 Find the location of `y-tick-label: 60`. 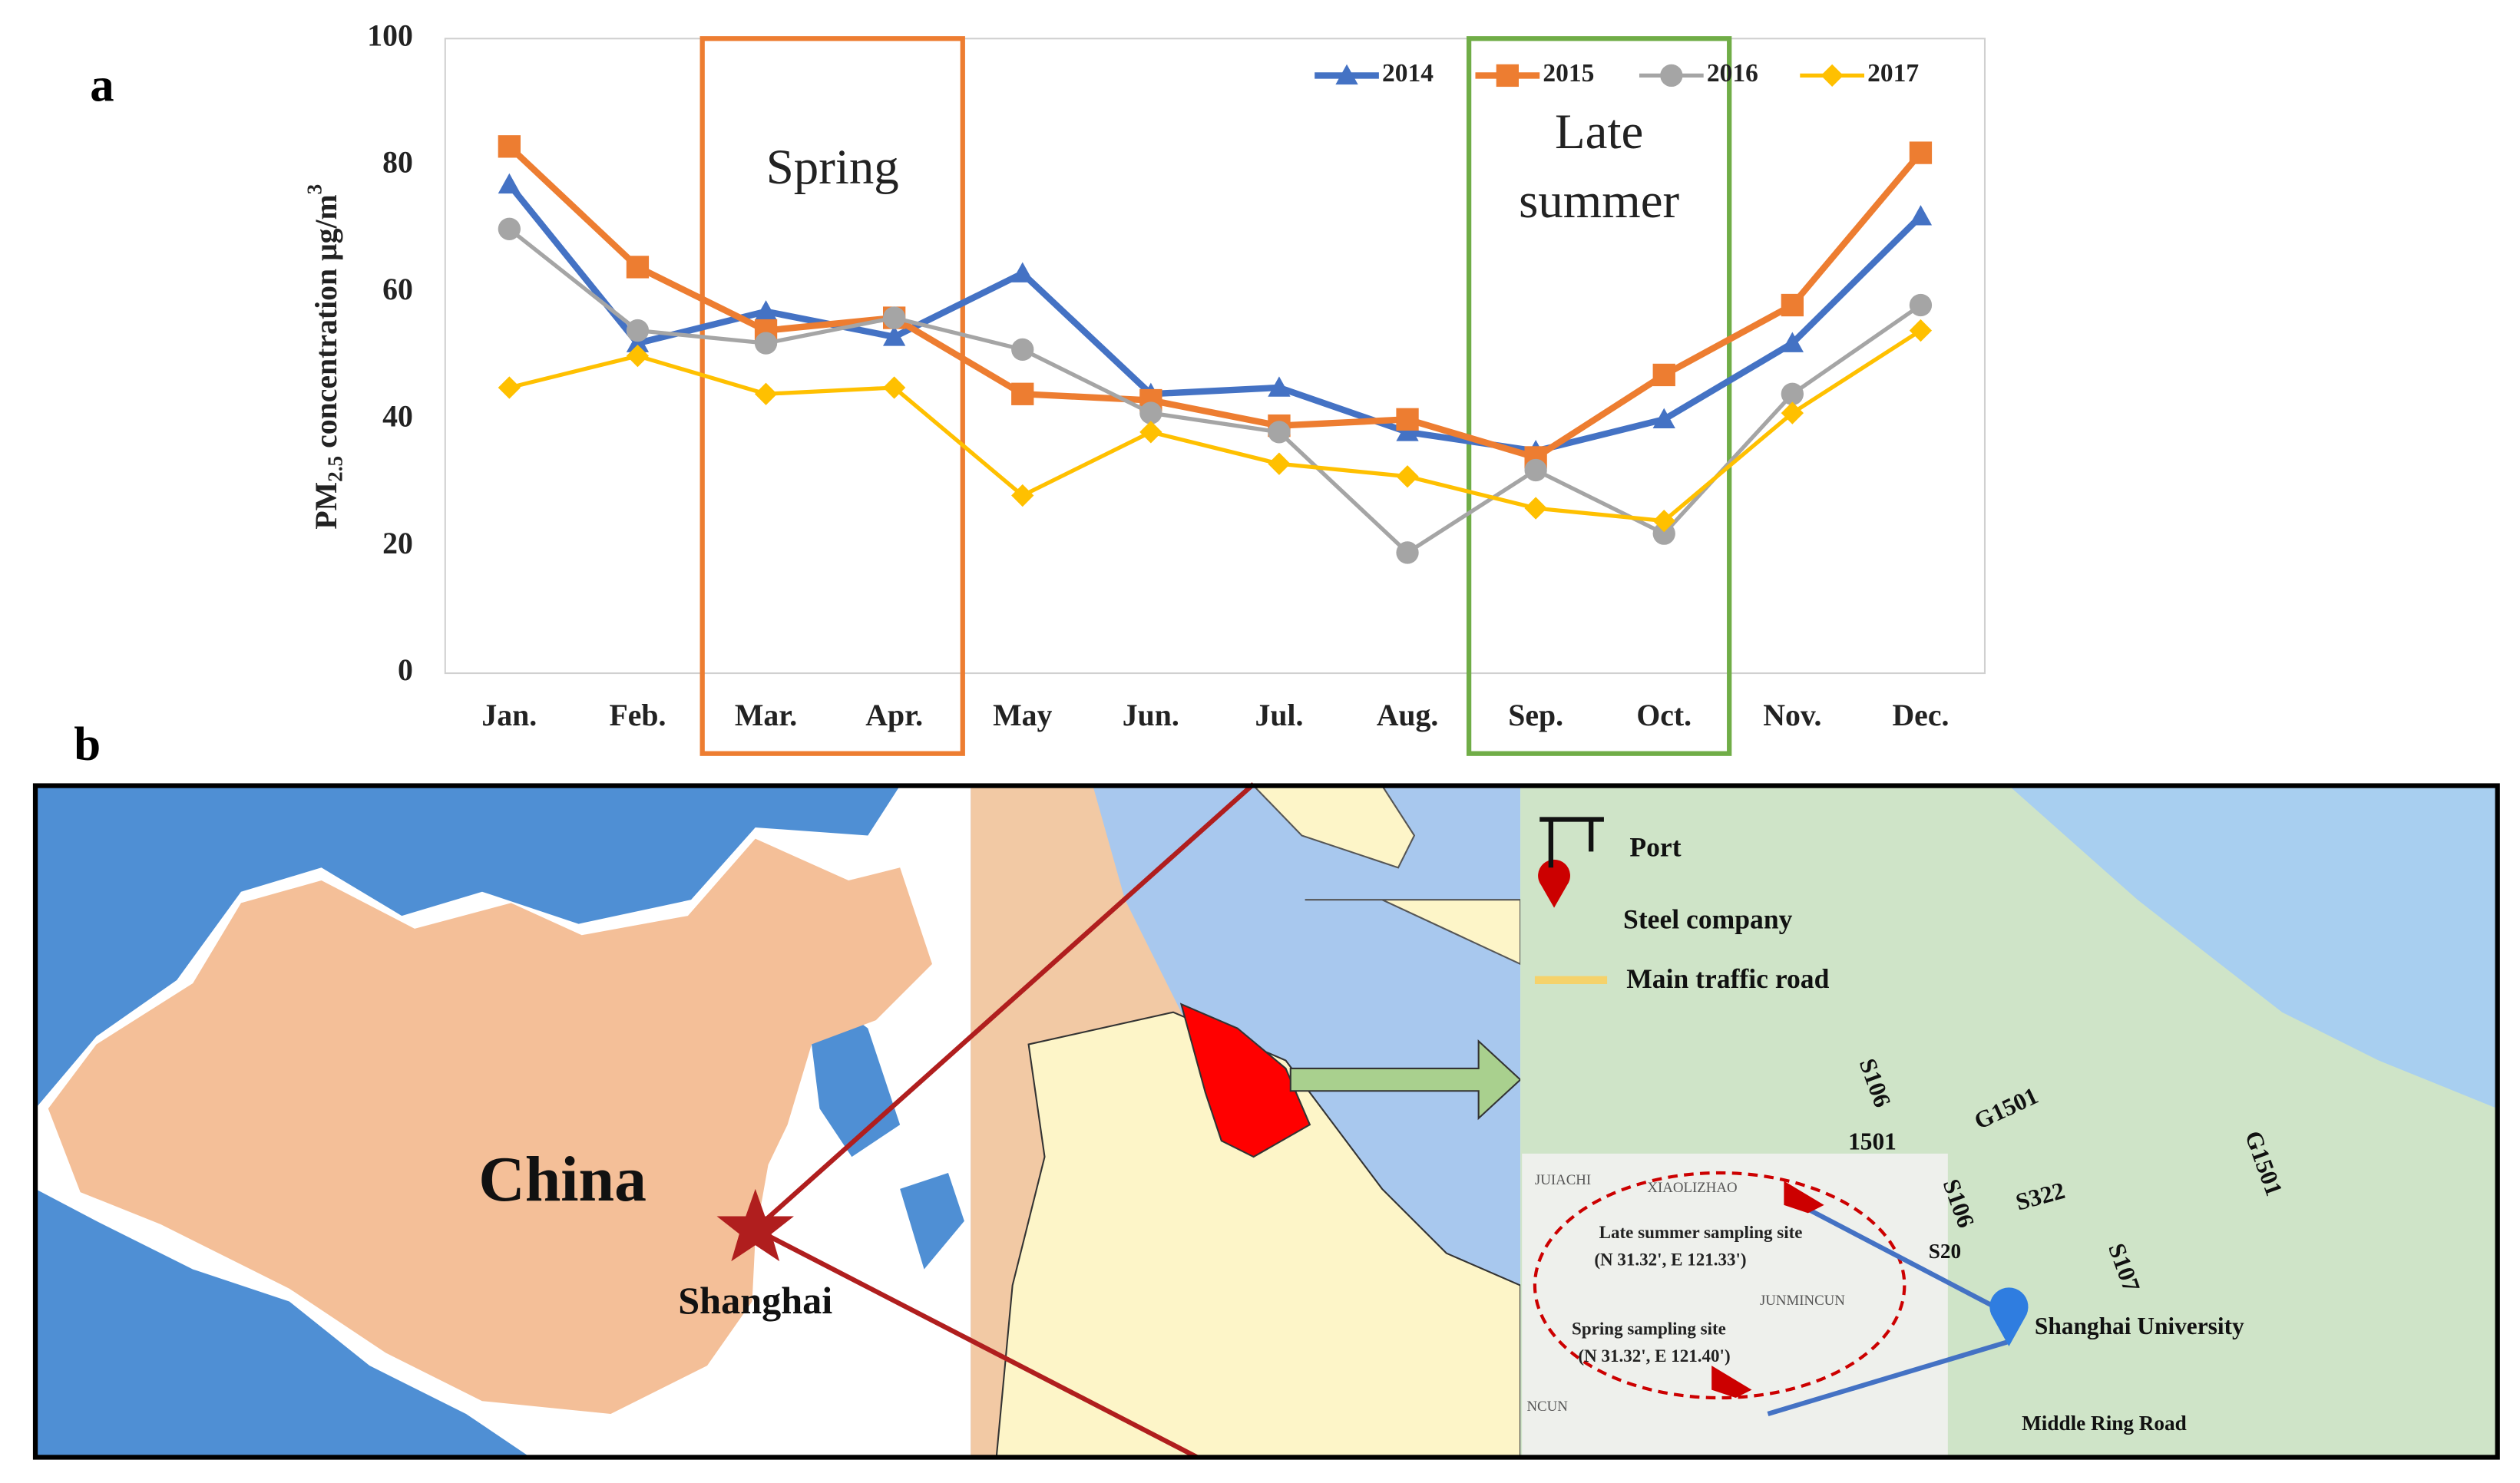

y-tick-label: 60 is located at coordinates (397, 289).